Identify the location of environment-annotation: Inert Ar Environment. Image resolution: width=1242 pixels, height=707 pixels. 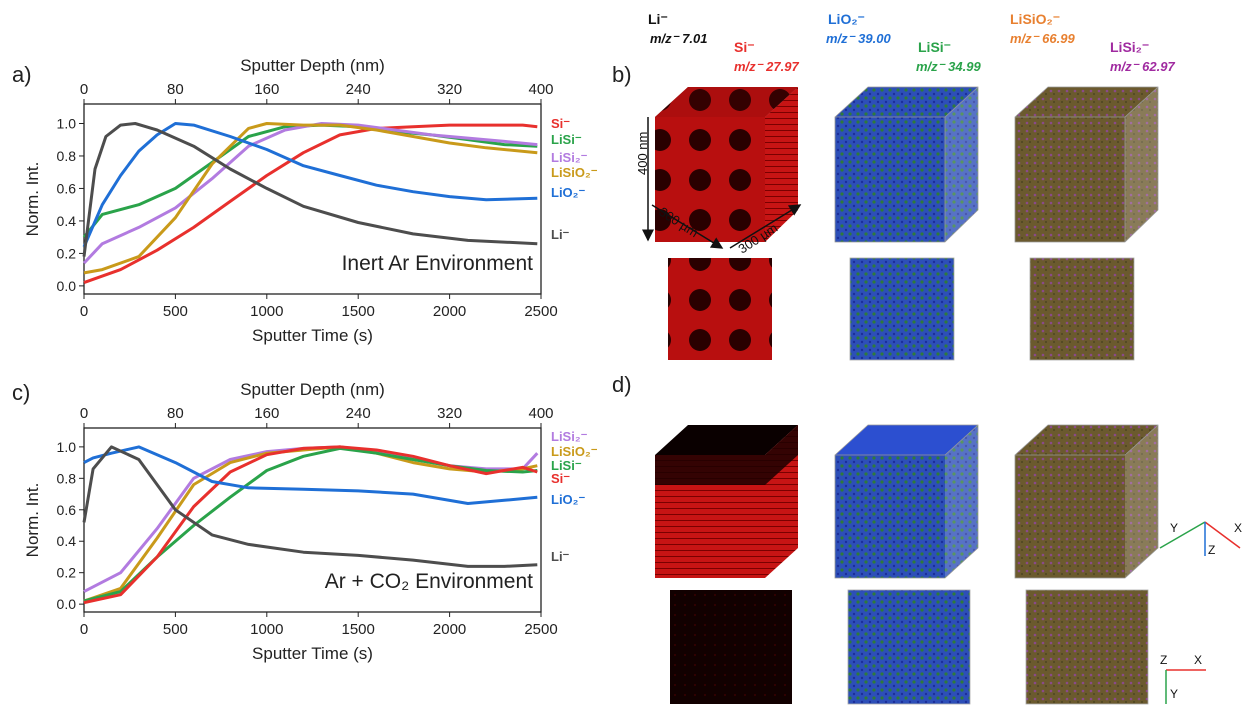
(438, 263).